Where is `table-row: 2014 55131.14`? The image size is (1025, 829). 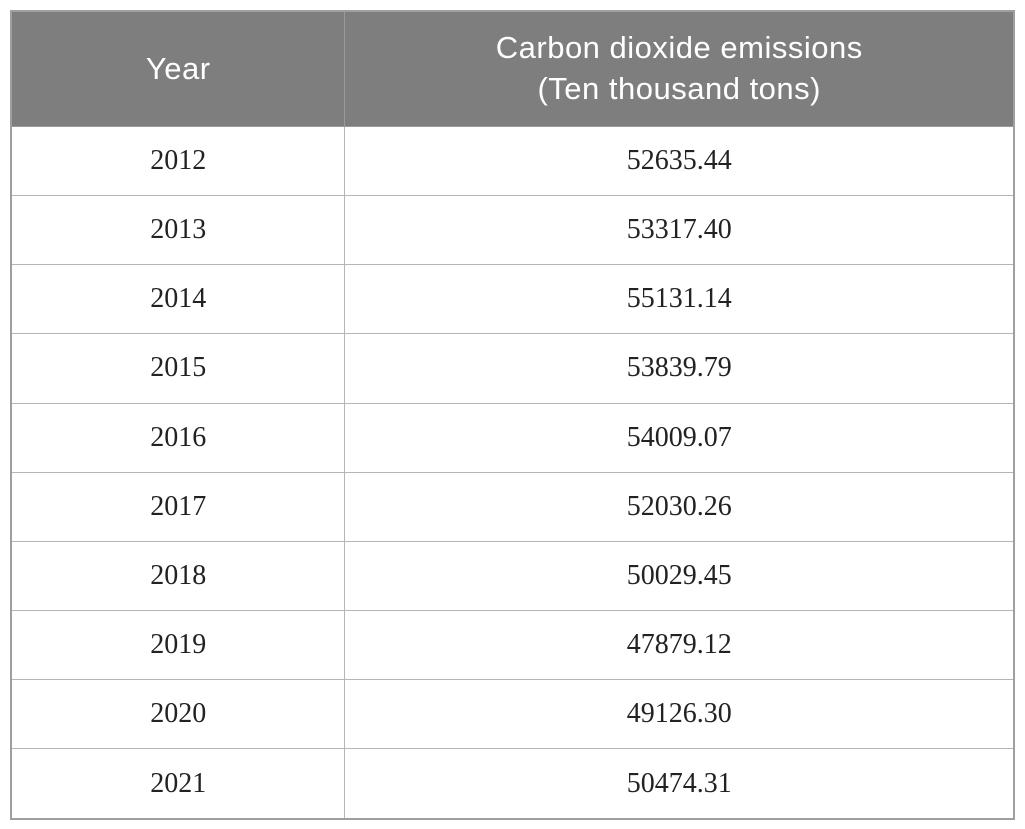
table-row: 2014 55131.14 is located at coordinates (512, 299).